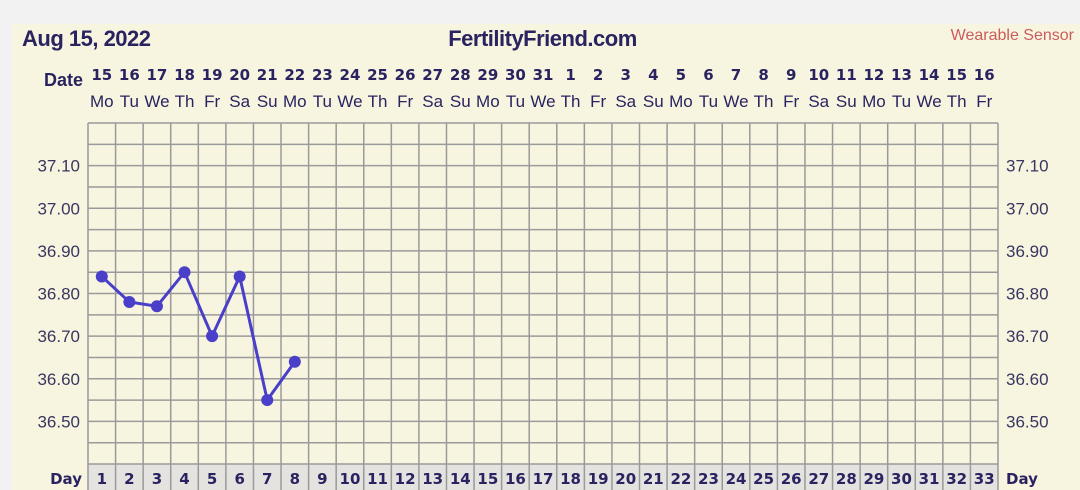 This screenshot has width=1080, height=490. Describe the element at coordinates (598, 479) in the screenshot. I see `day-number: 19` at that location.